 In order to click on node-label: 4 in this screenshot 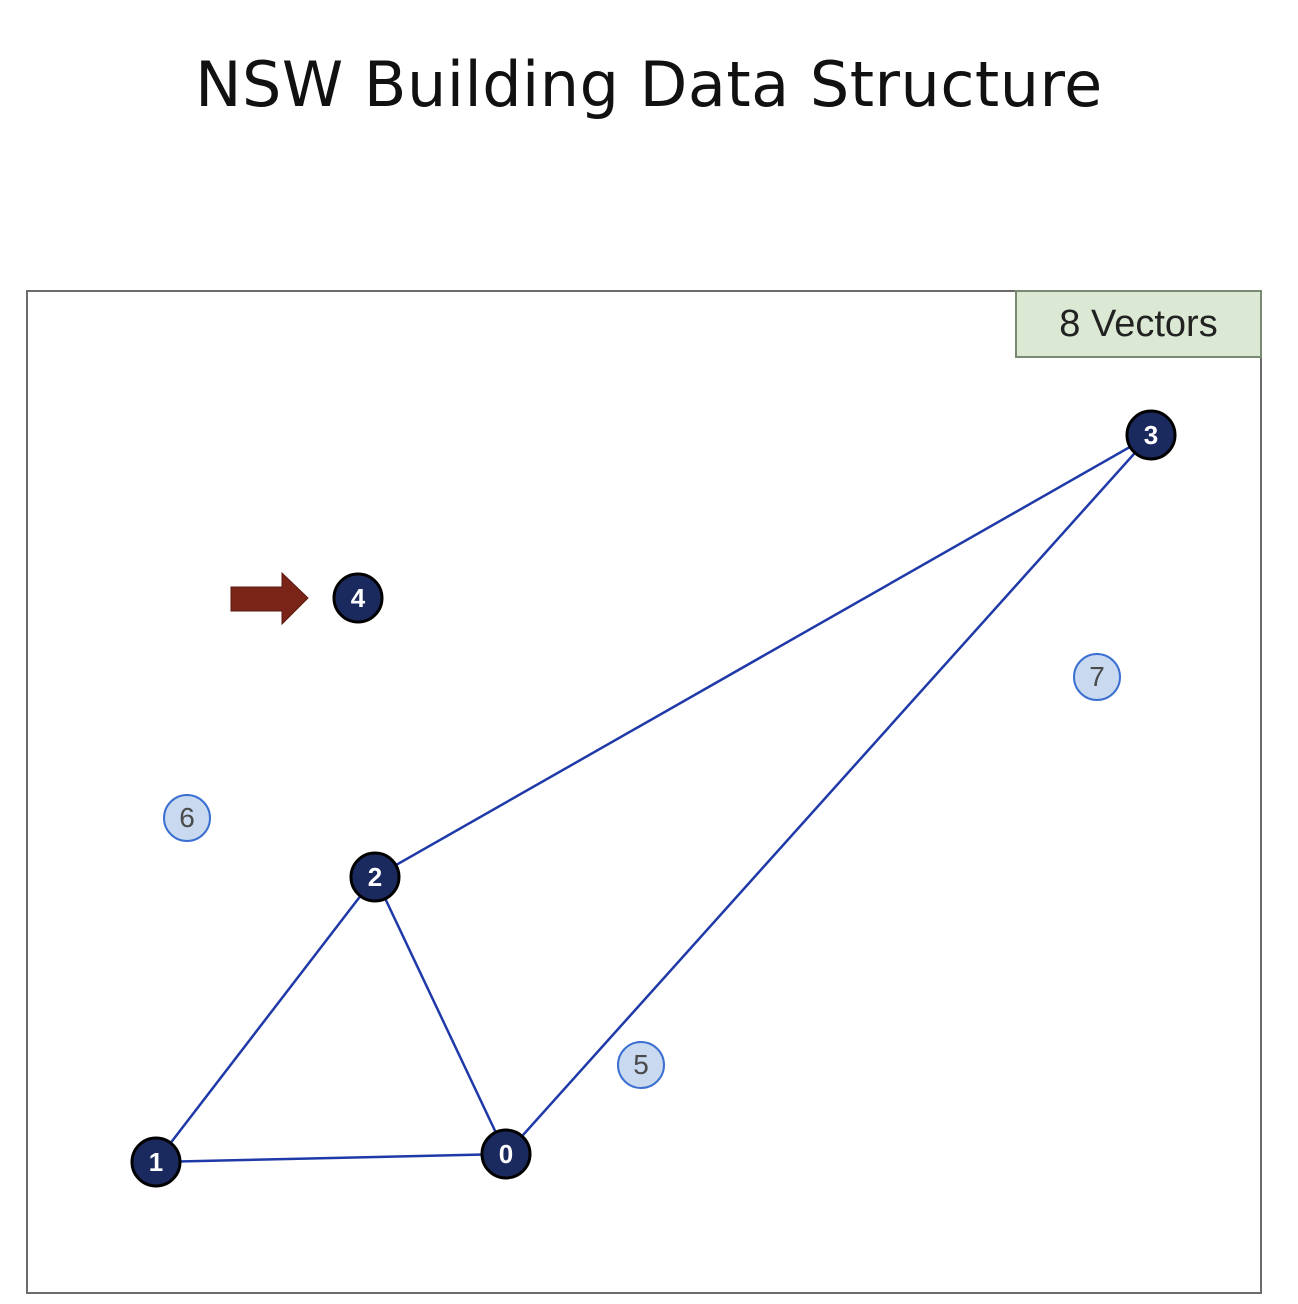, I will do `click(358, 598)`.